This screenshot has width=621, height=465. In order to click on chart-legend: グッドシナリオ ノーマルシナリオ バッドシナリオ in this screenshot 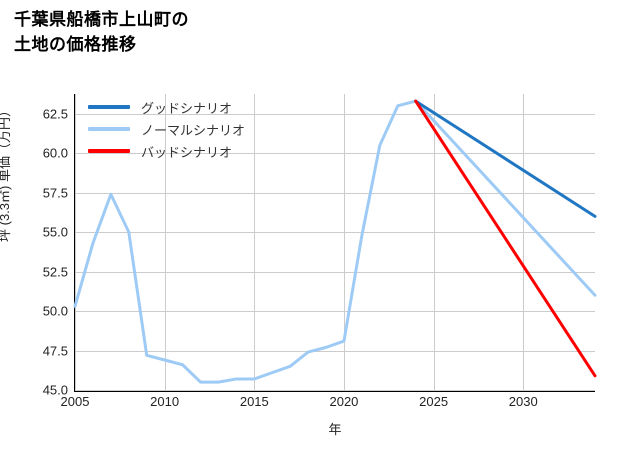, I will do `click(166, 129)`.